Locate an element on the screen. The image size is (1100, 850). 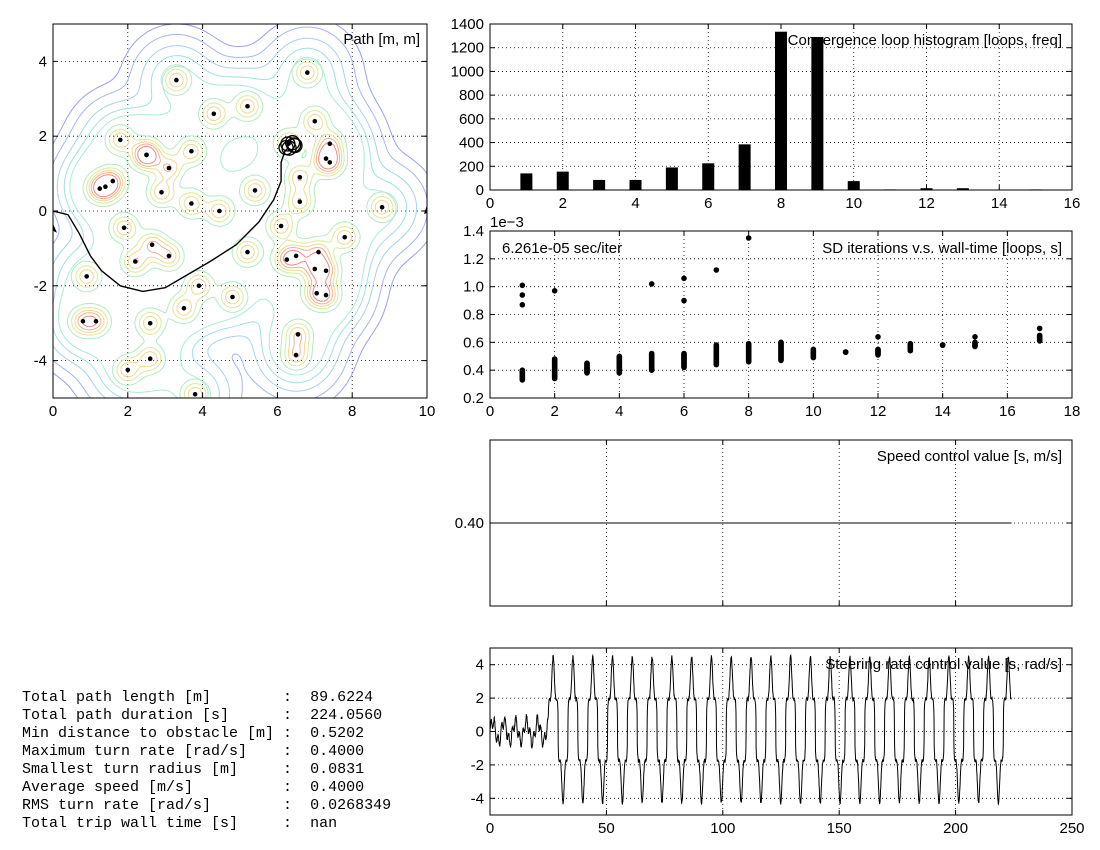
stats-label: Min distance to obstacle [m] is located at coordinates (153, 733).